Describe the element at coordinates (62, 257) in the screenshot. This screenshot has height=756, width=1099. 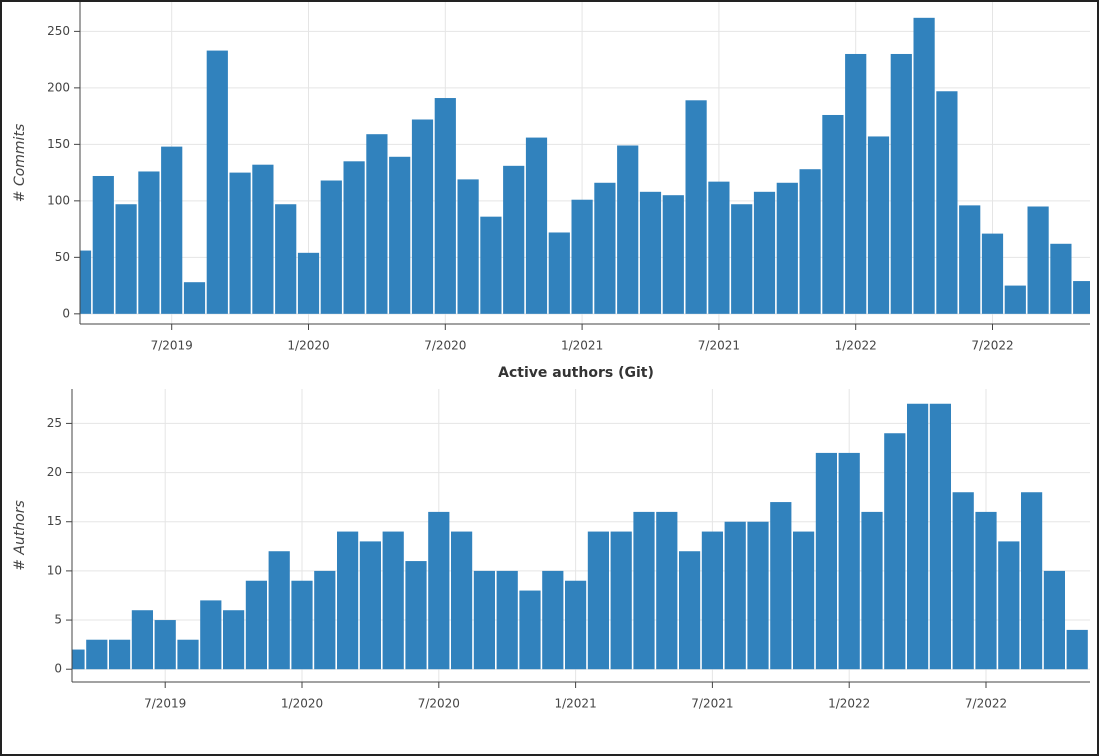
I see `y-tick-label: 50` at that location.